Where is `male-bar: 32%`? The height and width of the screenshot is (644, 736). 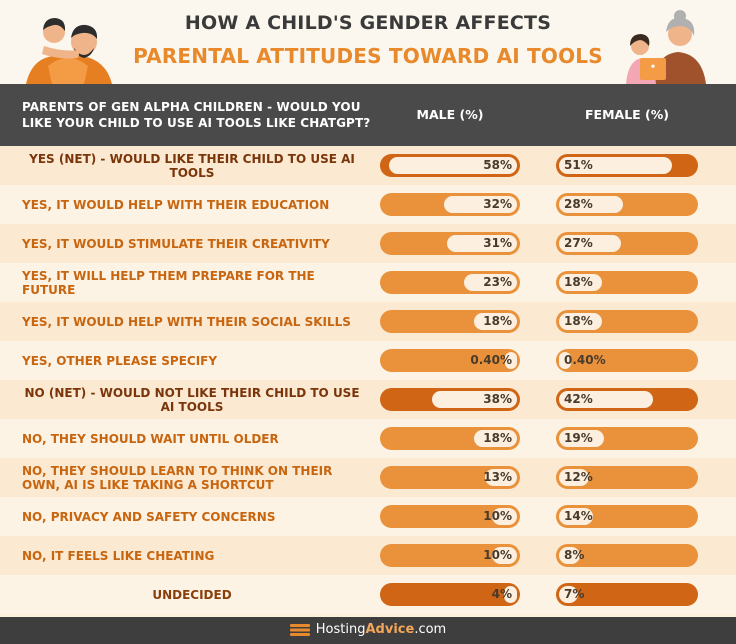
male-bar: 32% is located at coordinates (450, 204).